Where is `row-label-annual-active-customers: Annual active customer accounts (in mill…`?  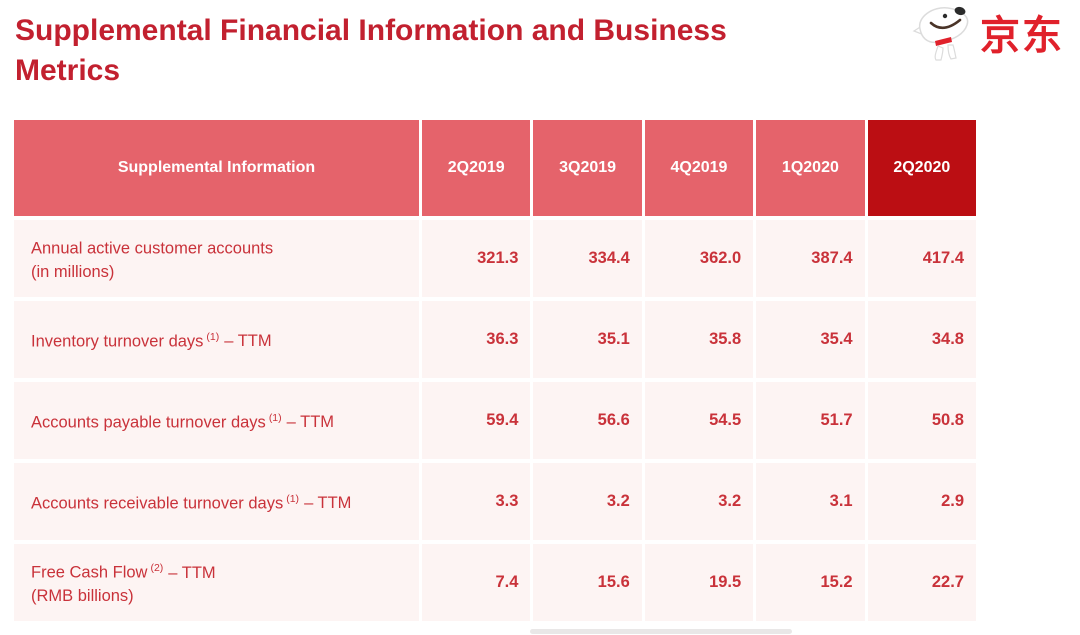 row-label-annual-active-customers: Annual active customer accounts (in mill… is located at coordinates (216, 258).